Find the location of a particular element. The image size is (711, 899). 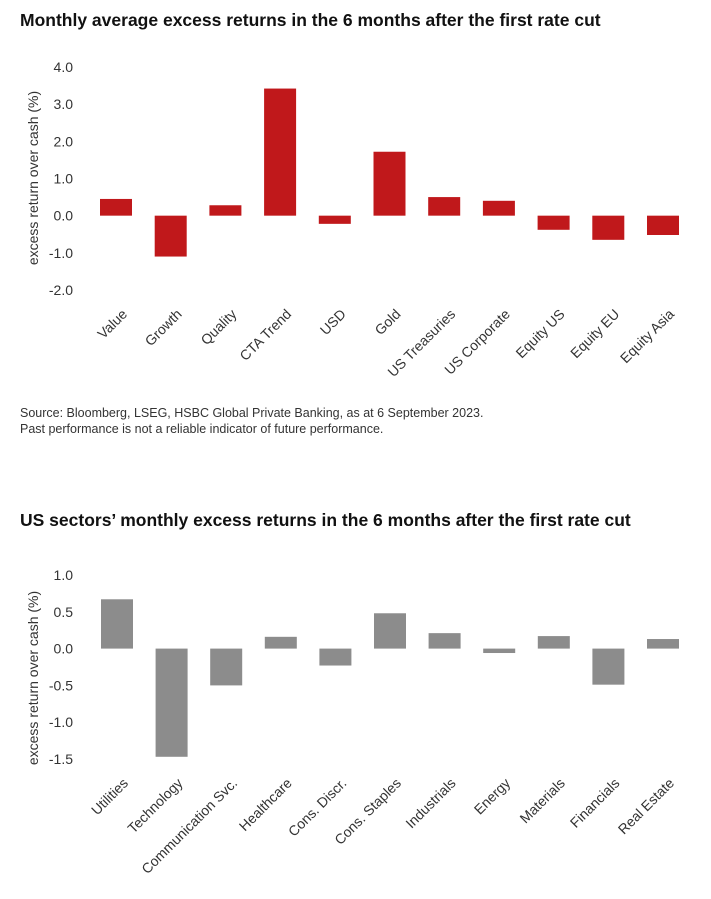

y-tick-label: -0.5 is located at coordinates (61, 685).